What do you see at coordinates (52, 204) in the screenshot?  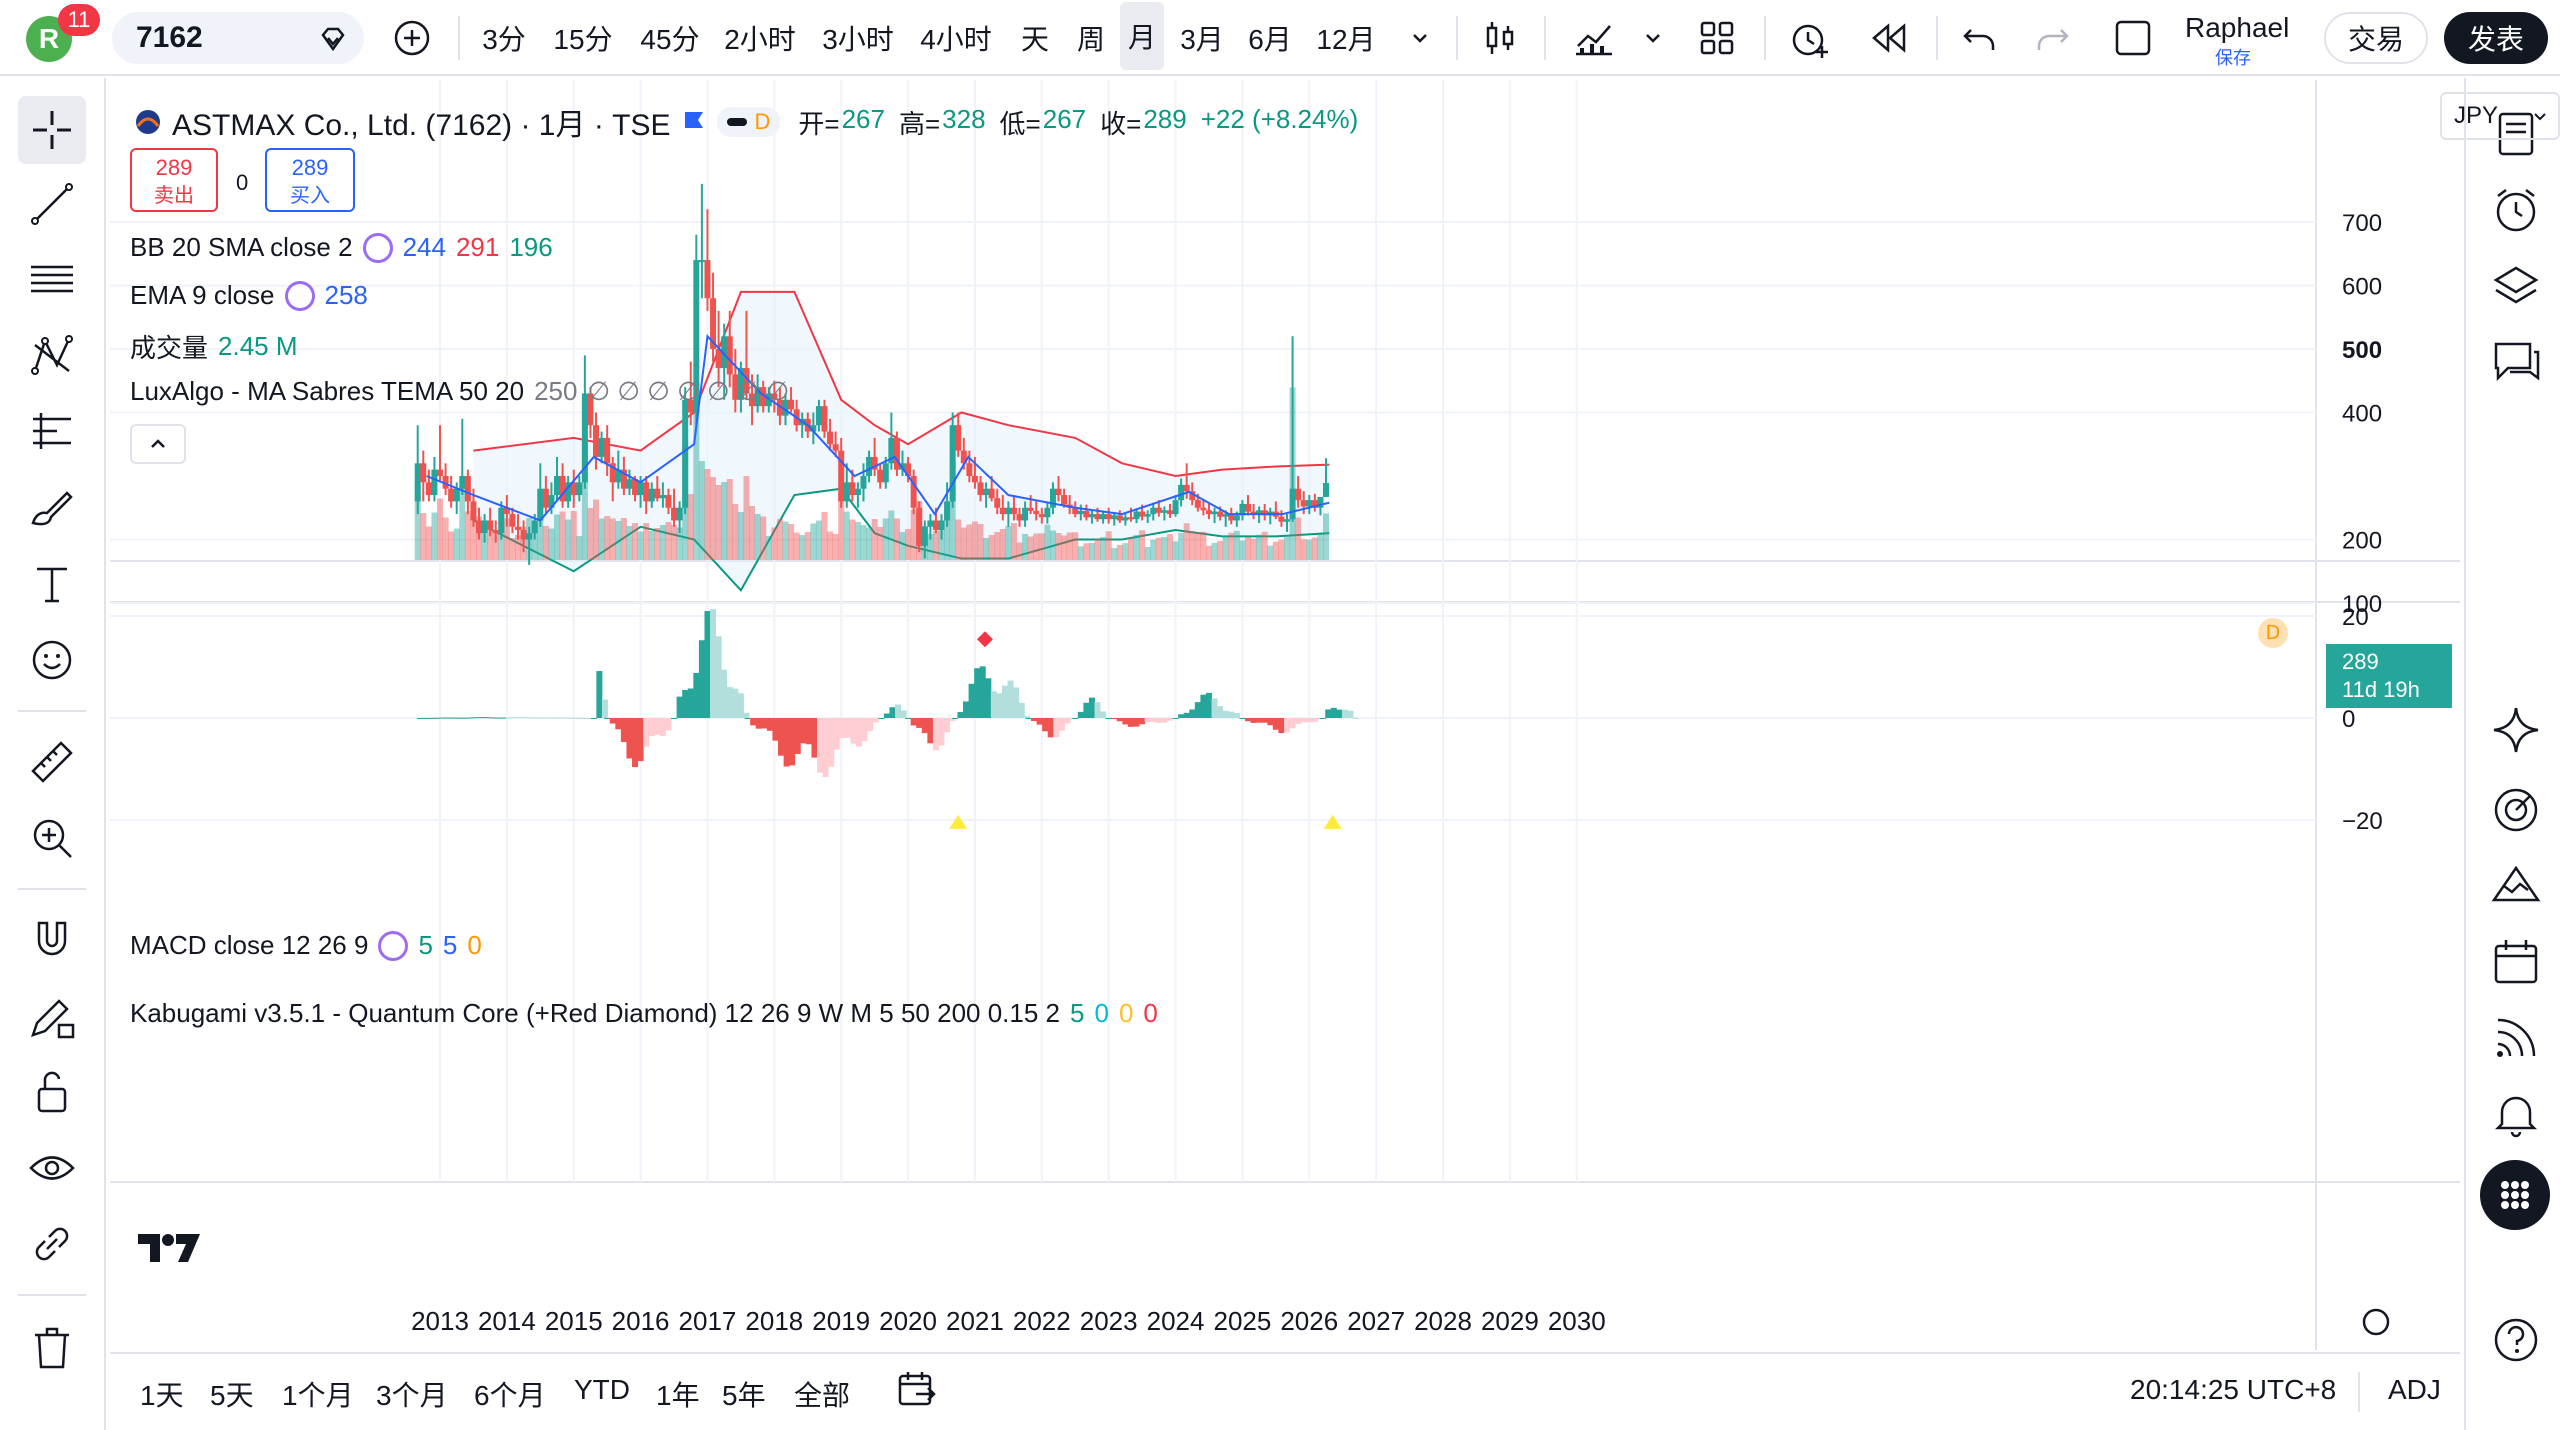 I see `trendline-tool` at bounding box center [52, 204].